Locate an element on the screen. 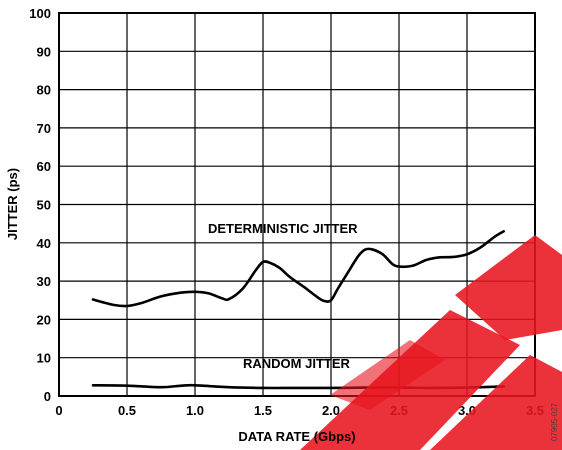 This screenshot has width=562, height=450. x-tick-label: 1.0 is located at coordinates (195, 410).